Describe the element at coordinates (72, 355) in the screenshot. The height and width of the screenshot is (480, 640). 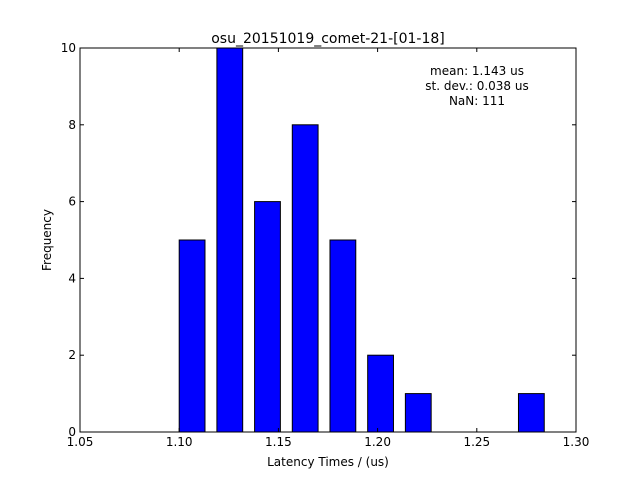
I see `y-tick-label: 2` at that location.